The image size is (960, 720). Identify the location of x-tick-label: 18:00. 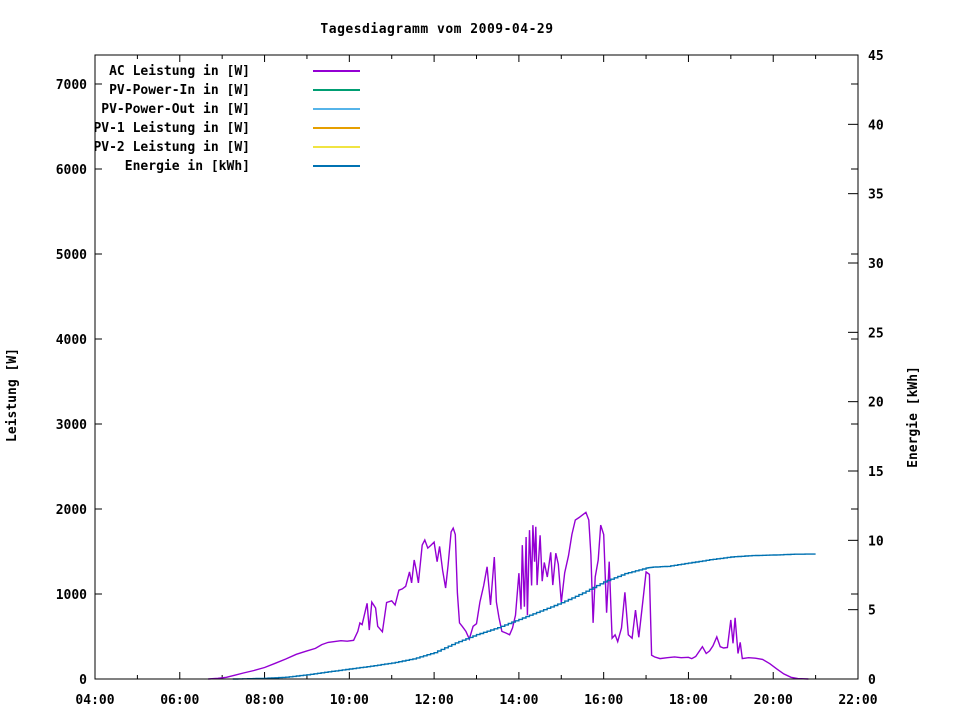
(688, 700).